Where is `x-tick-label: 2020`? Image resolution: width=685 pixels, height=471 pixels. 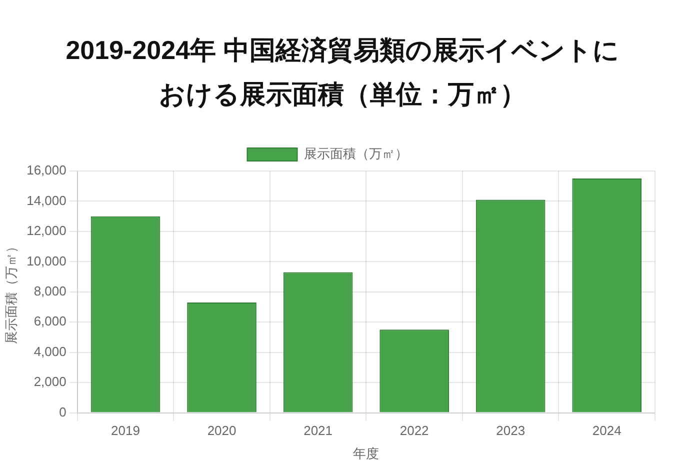 x-tick-label: 2020 is located at coordinates (221, 430).